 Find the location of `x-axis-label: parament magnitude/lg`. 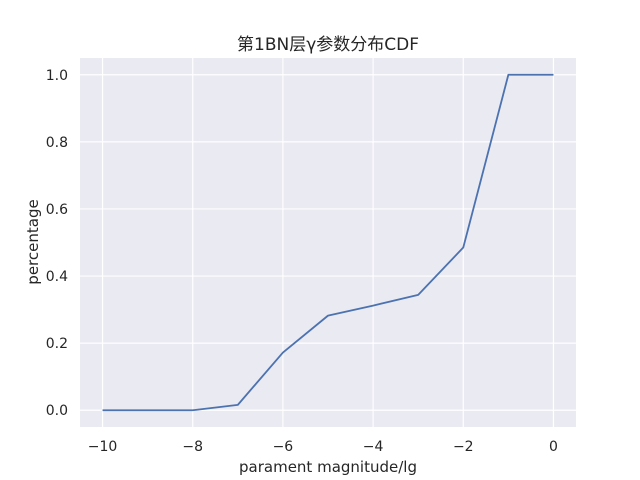

x-axis-label: parament magnitude/lg is located at coordinates (328, 467).